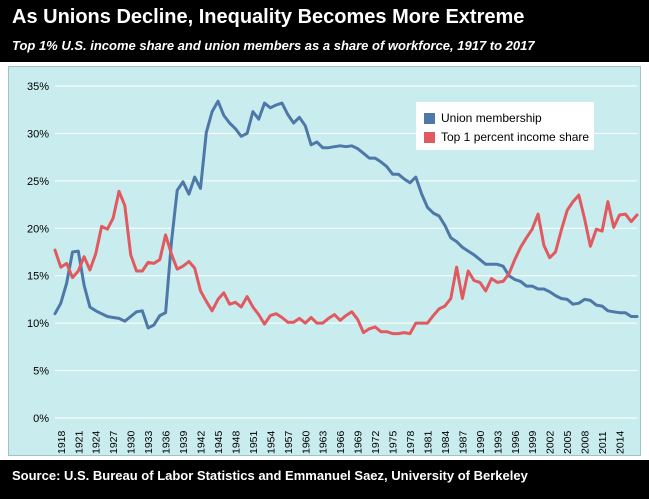  What do you see at coordinates (376, 442) in the screenshot?
I see `x-tick-label: 1972` at bounding box center [376, 442].